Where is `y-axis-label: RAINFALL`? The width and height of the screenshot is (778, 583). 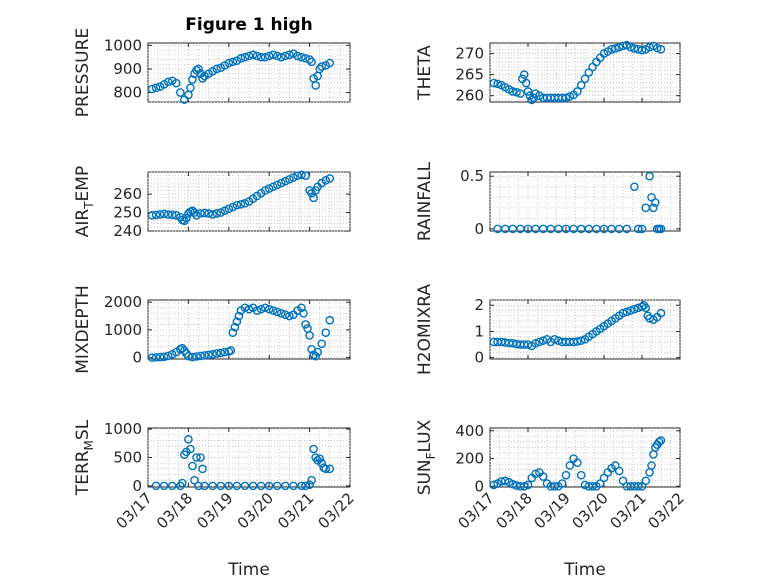 y-axis-label: RAINFALL is located at coordinates (425, 201).